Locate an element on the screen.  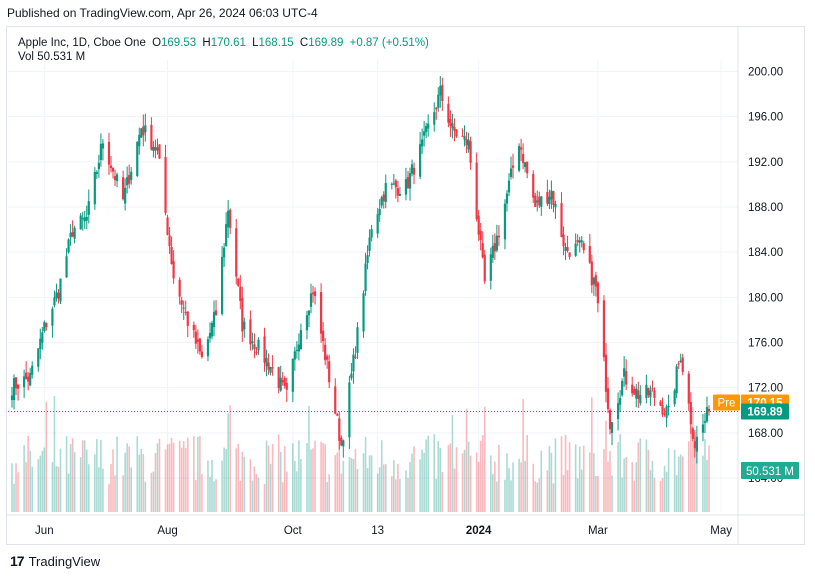
tradingview-logo-icon: 17 is located at coordinates (17, 561).